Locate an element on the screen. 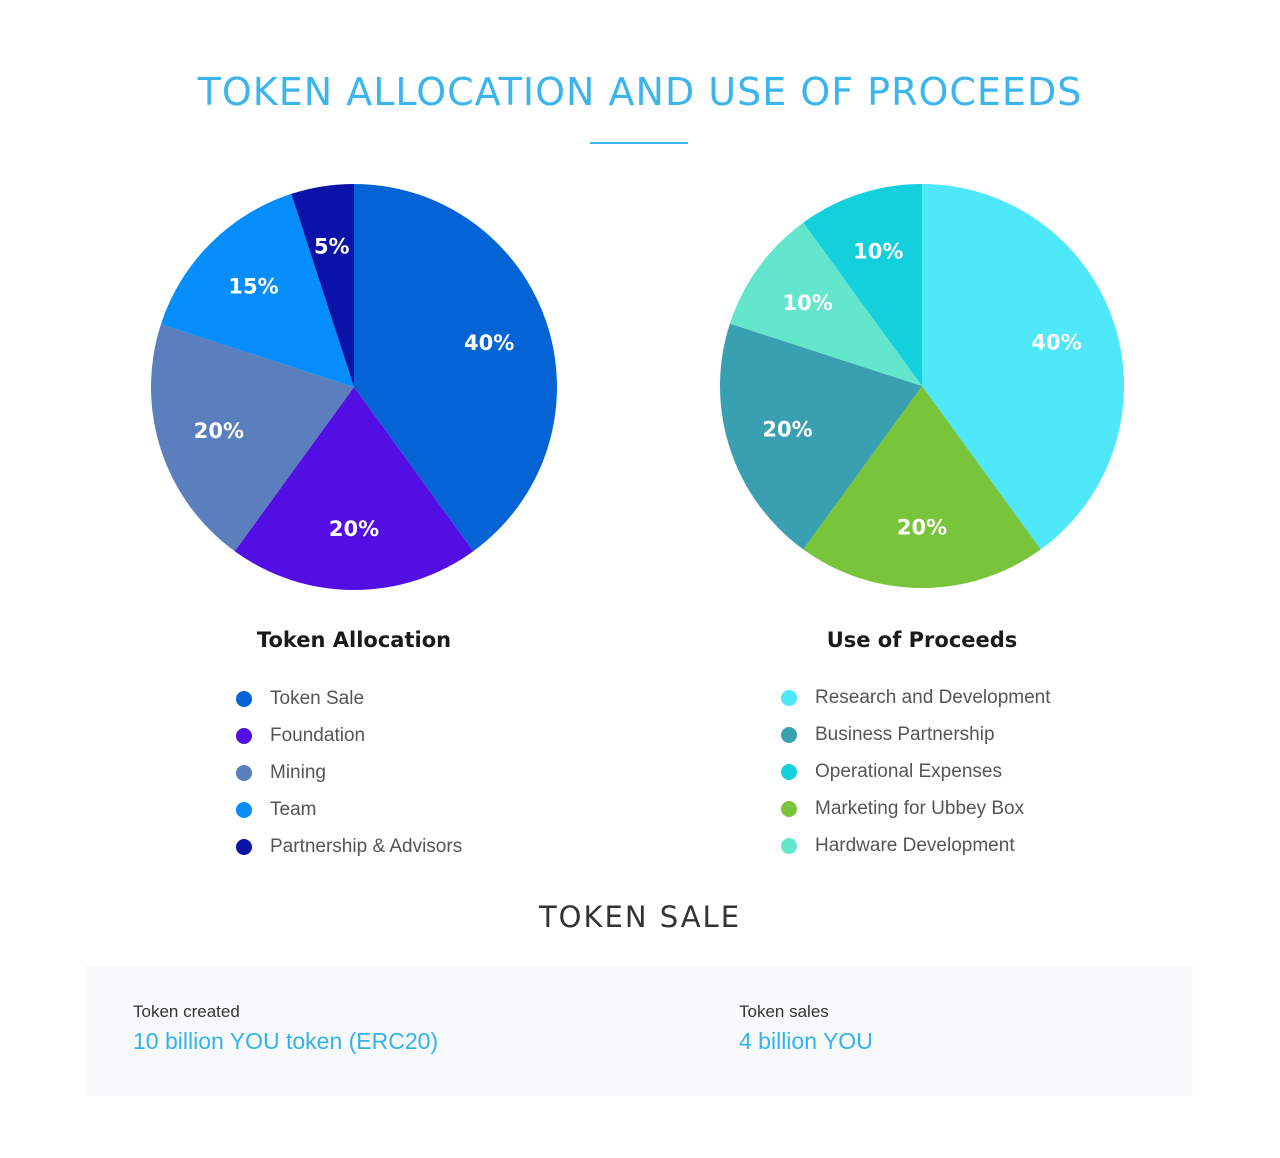  legend-label: Foundation is located at coordinates (318, 736).